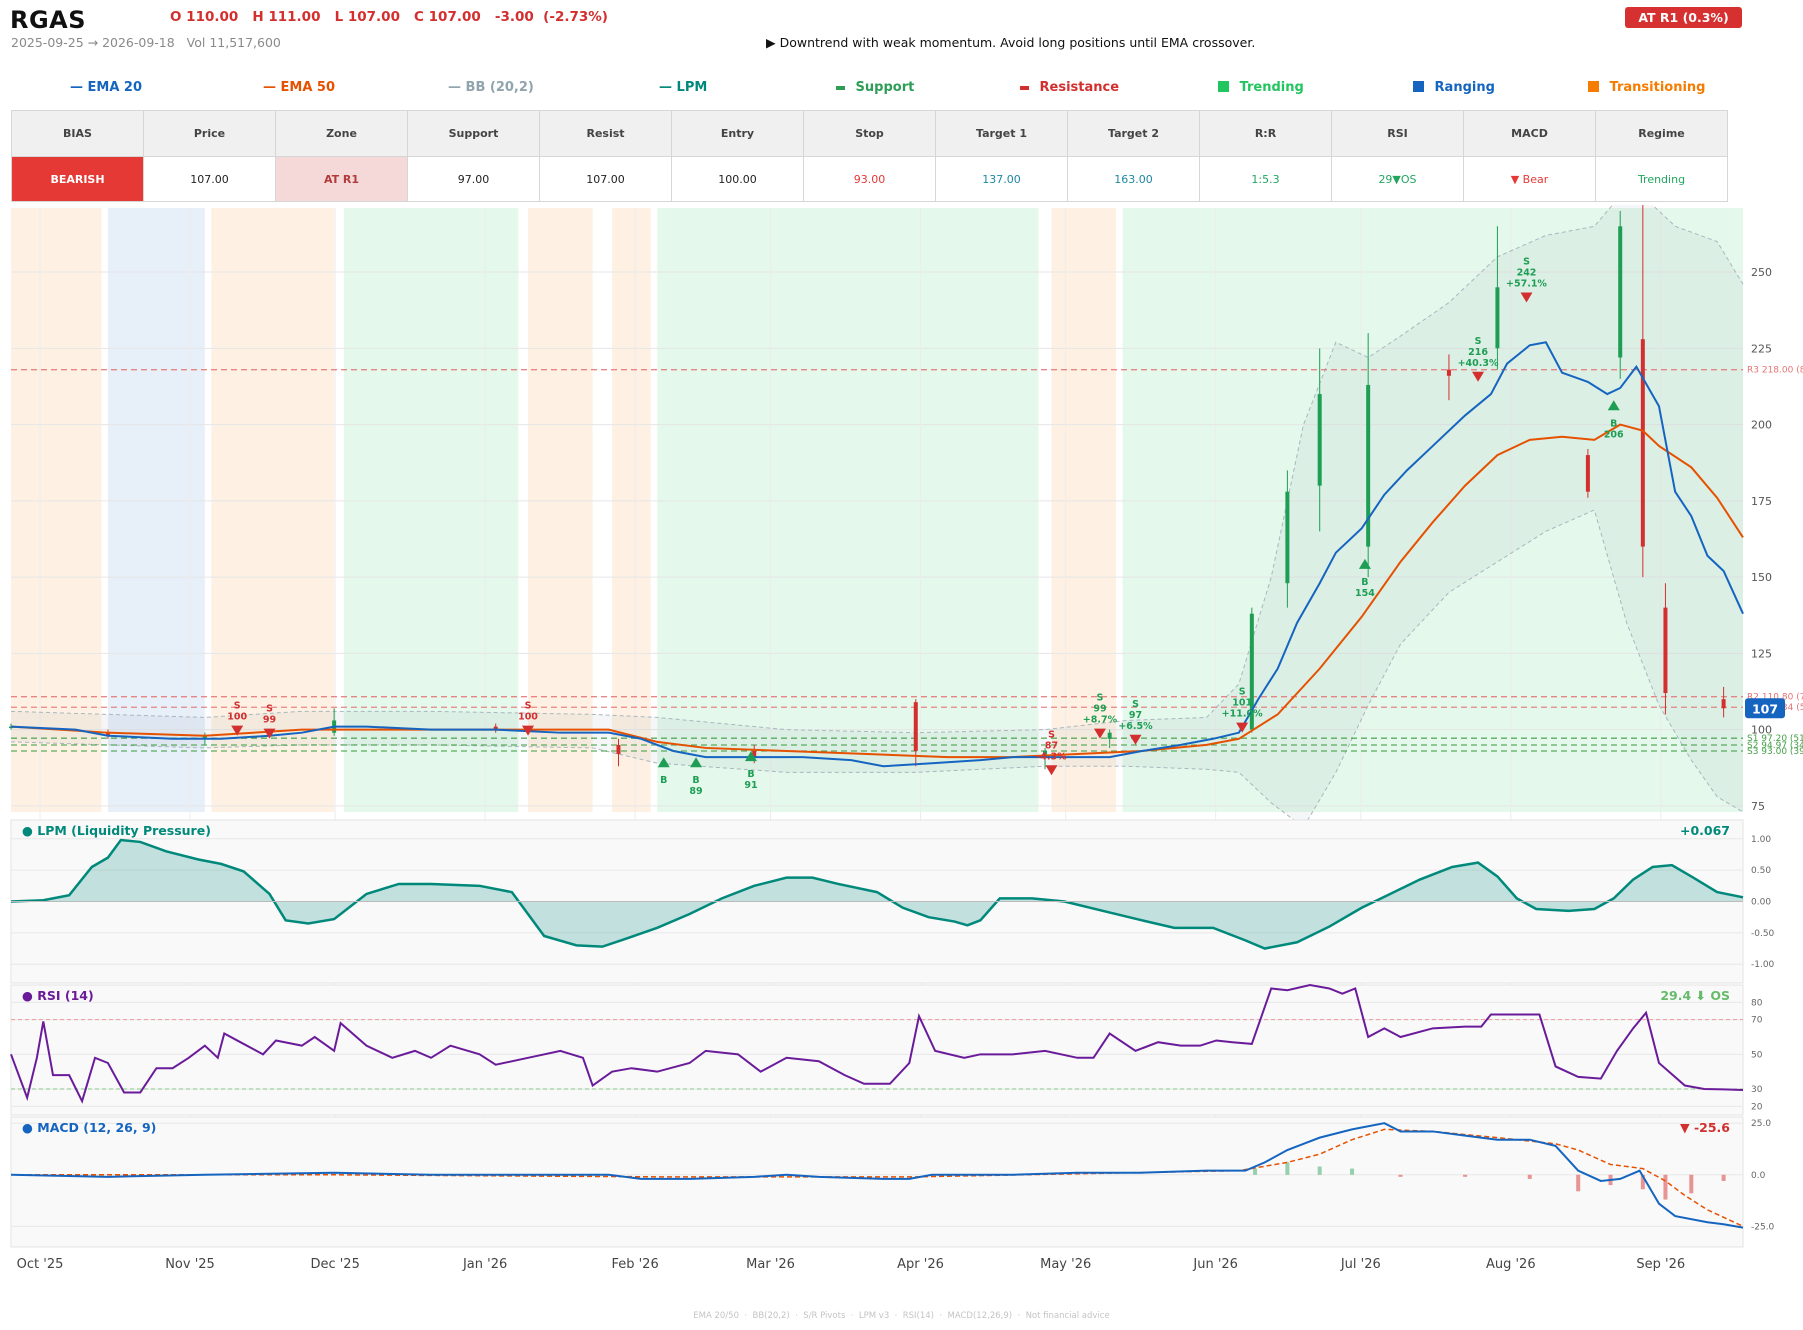 This screenshot has width=1803, height=1330. What do you see at coordinates (190, 1264) in the screenshot?
I see `x-tick-label: Nov '25` at bounding box center [190, 1264].